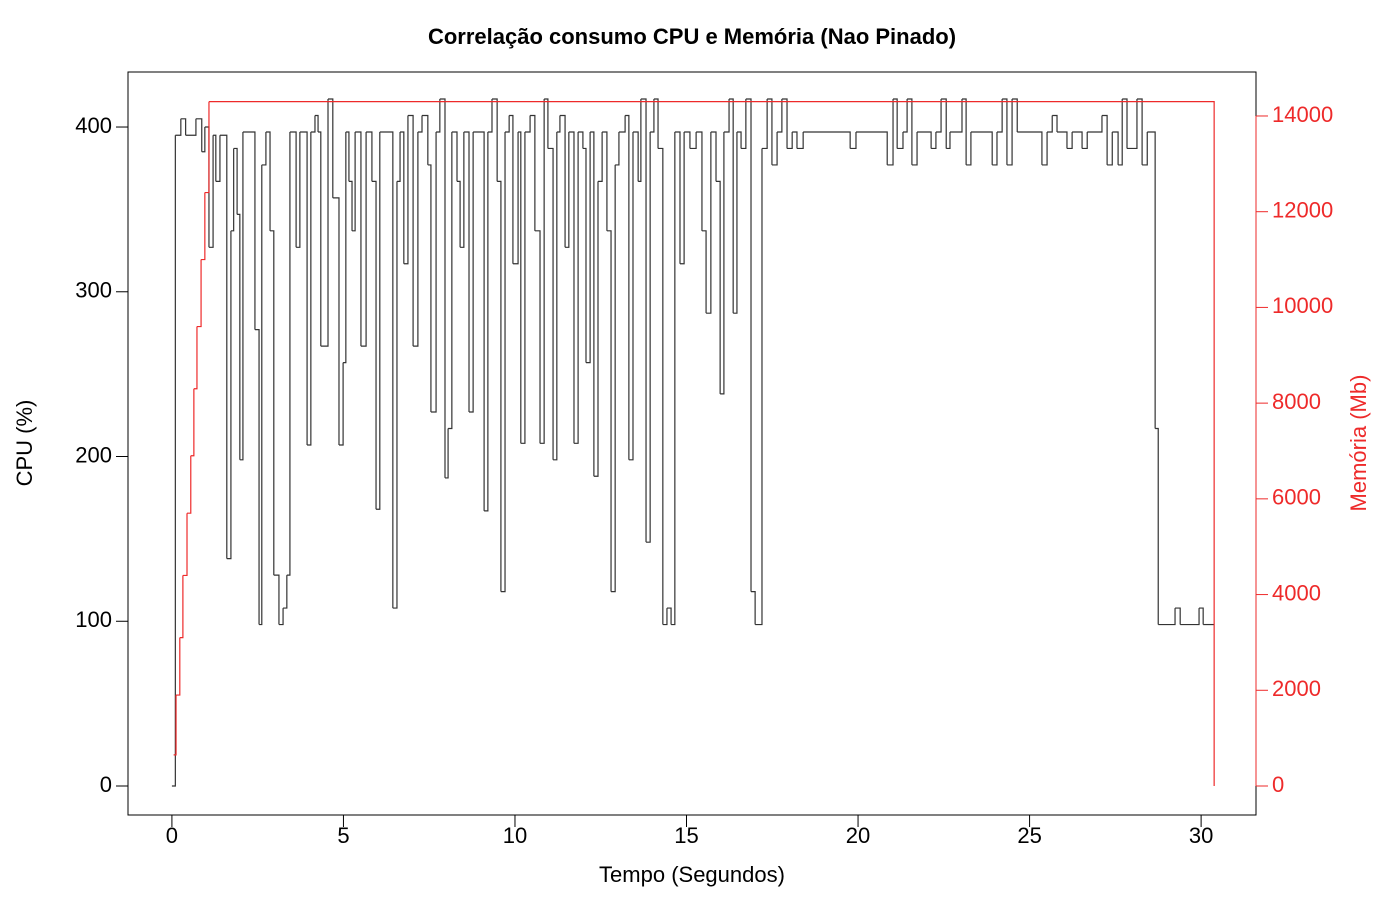  Describe the element at coordinates (93, 454) in the screenshot. I see `y-tick-label: 200` at that location.